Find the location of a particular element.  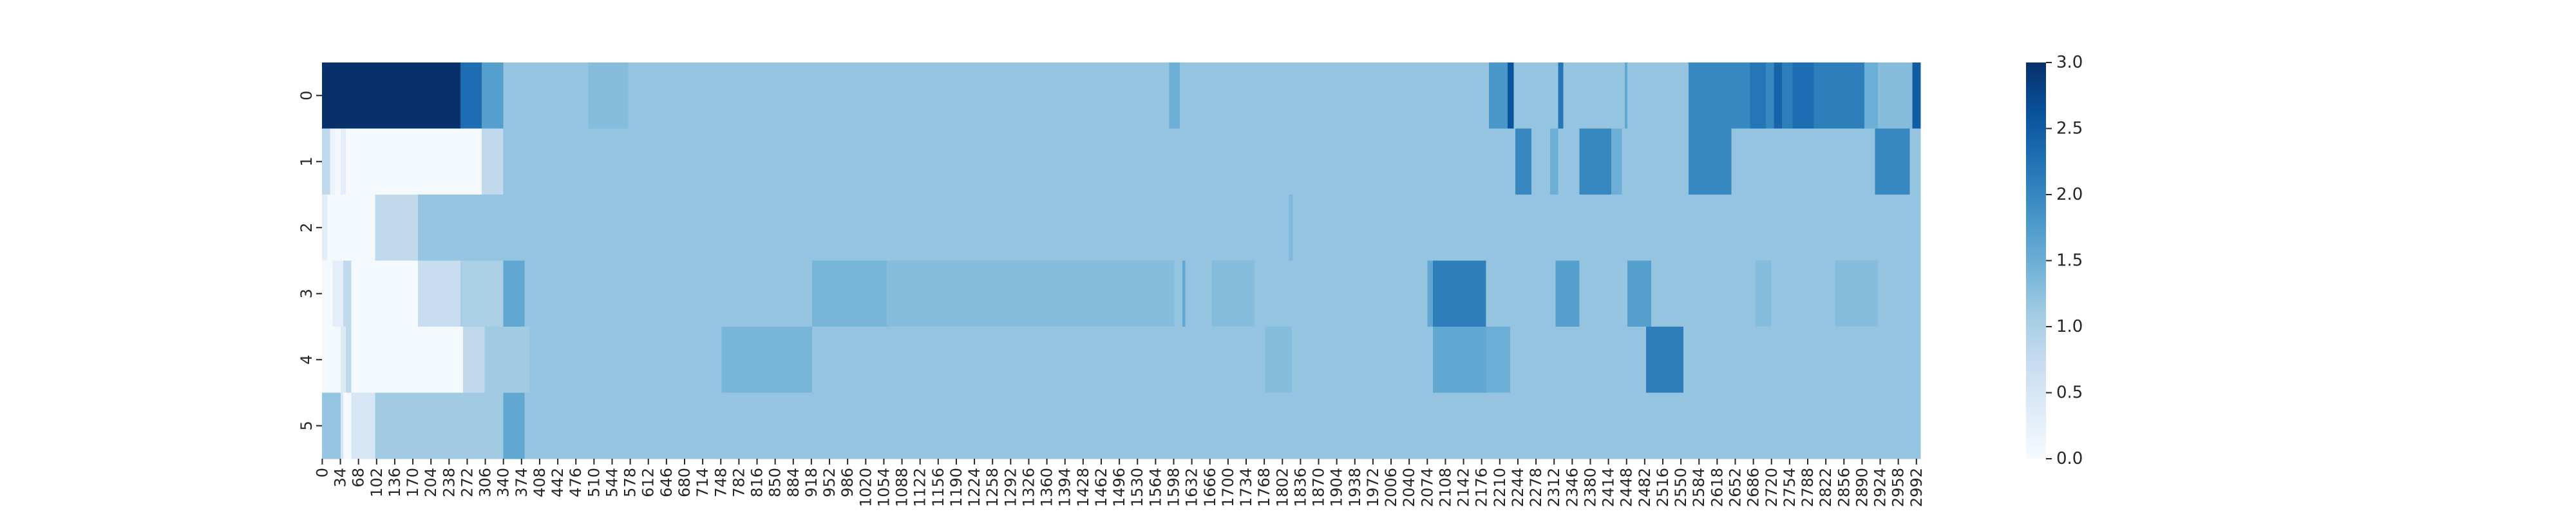

x-tick-label-714: 714 is located at coordinates (703, 482).